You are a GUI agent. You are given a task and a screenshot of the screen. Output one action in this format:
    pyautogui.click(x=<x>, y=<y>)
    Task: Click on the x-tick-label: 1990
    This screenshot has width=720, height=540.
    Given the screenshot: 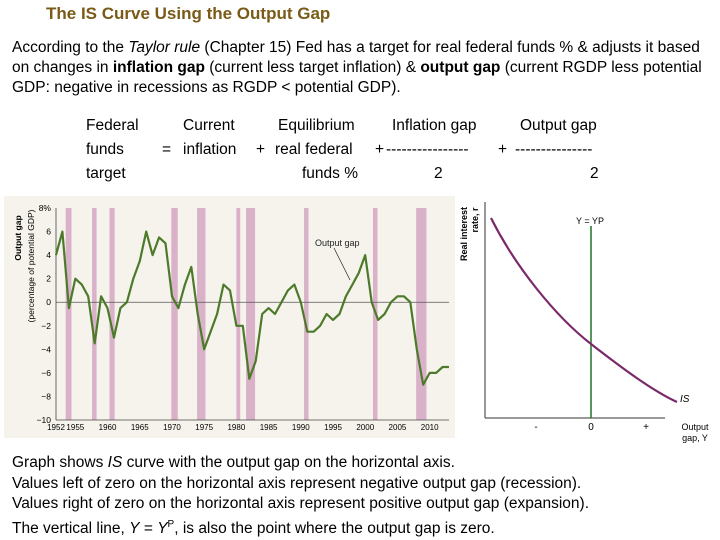 What is the action you would take?
    pyautogui.click(x=301, y=427)
    